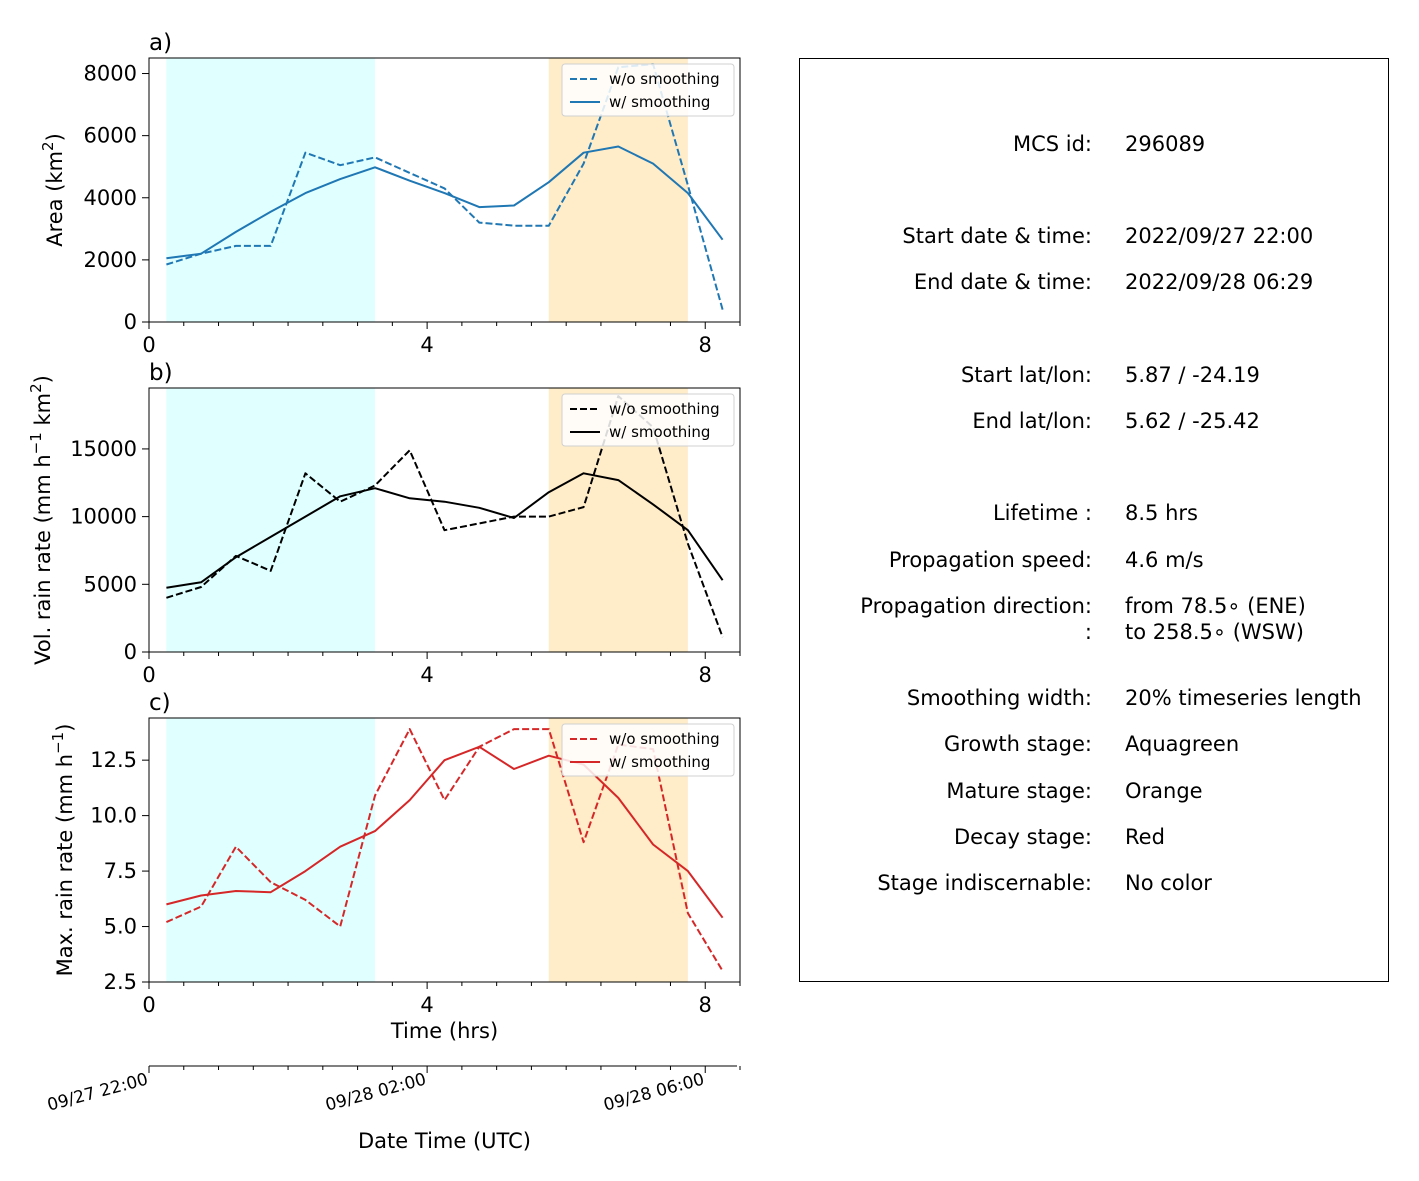 This screenshot has width=1419, height=1181. What do you see at coordinates (103, 449) in the screenshot?
I see `y-tick-label: 15000` at bounding box center [103, 449].